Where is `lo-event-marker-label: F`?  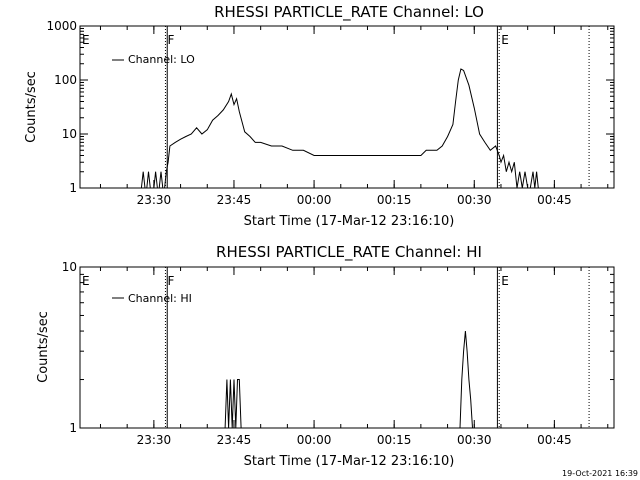 lo-event-marker-label: F is located at coordinates (170, 40).